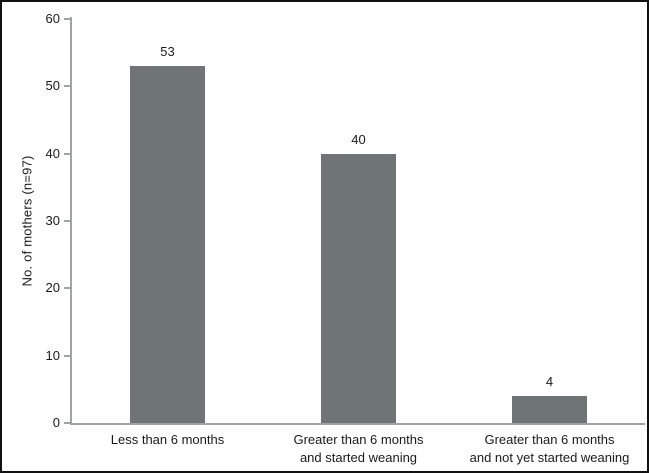 This screenshot has height=473, width=649. I want to click on y-tick-label: 40, so click(52, 153).